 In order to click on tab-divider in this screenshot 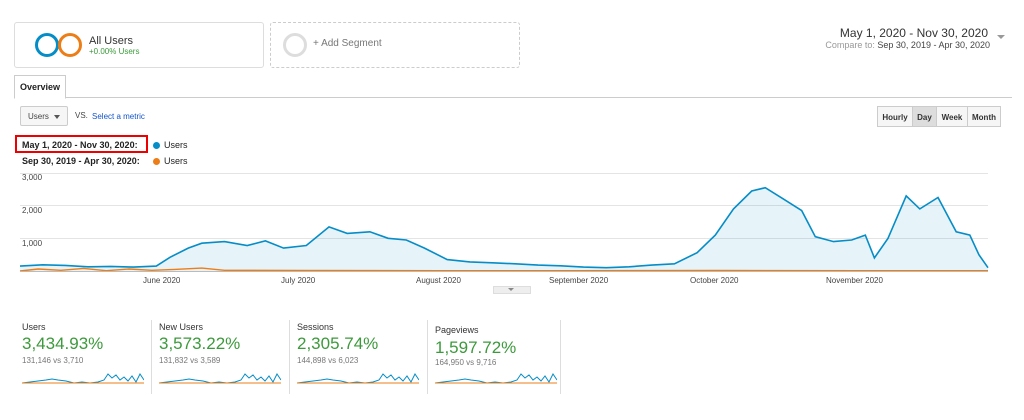, I will do `click(513, 97)`.